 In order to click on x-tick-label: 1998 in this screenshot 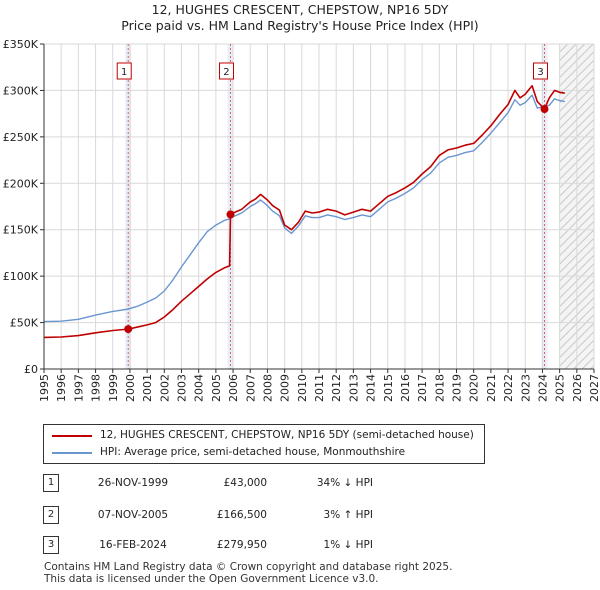, I will do `click(96, 388)`.